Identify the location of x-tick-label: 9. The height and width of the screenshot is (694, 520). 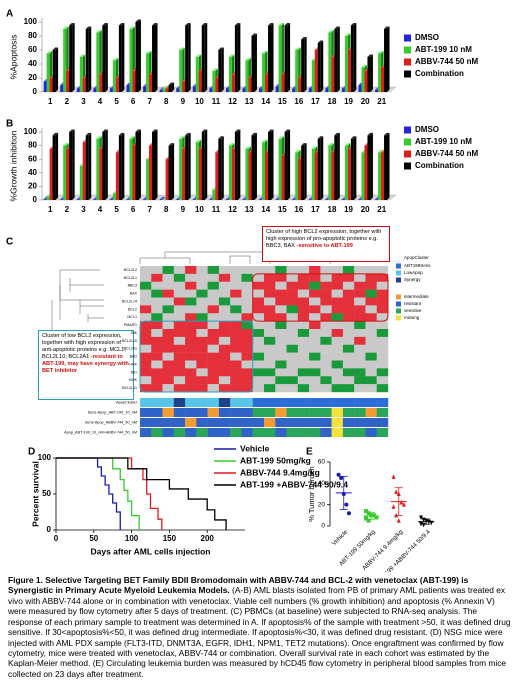
(183, 209).